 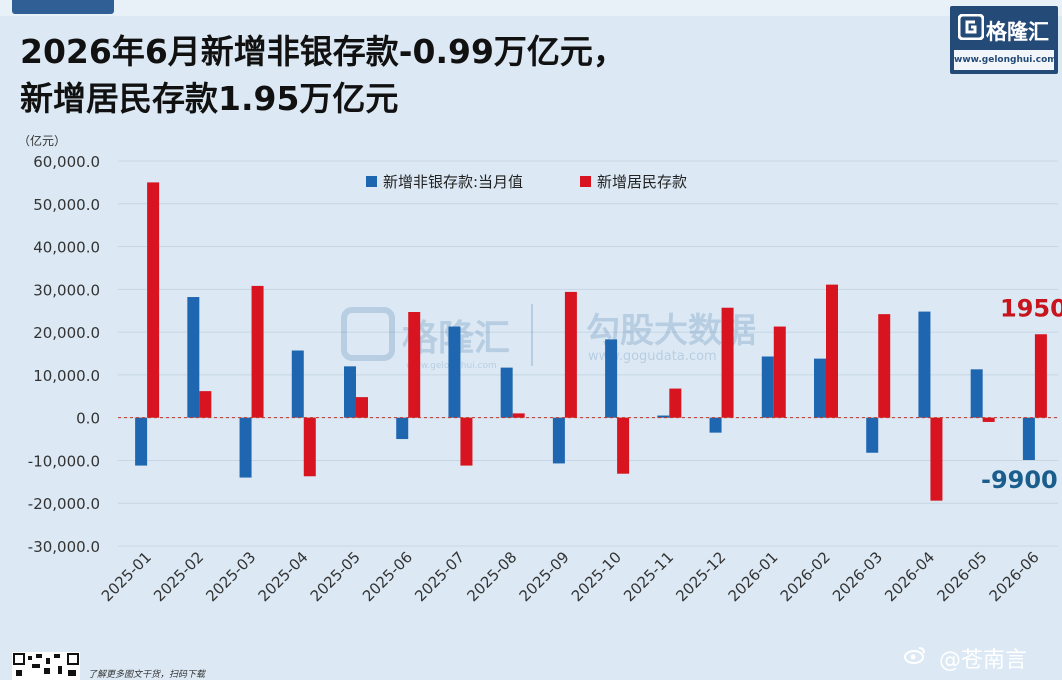 I want to click on top-tab, so click(x=63, y=7).